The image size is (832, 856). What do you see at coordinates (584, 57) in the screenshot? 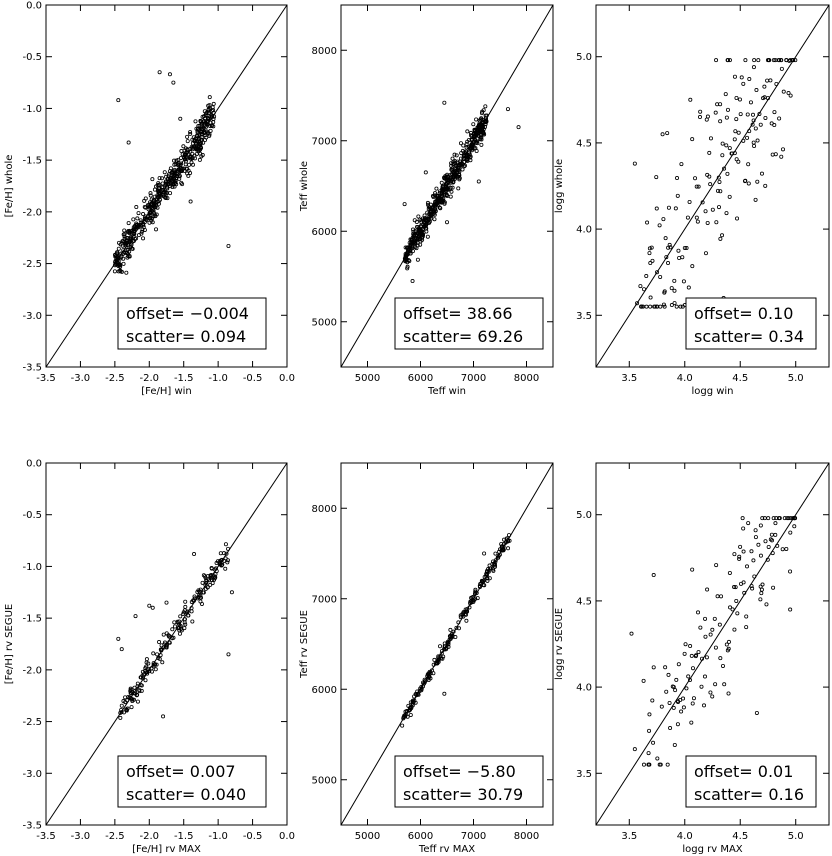
I see `y-tick-label: 5.0` at bounding box center [584, 57].